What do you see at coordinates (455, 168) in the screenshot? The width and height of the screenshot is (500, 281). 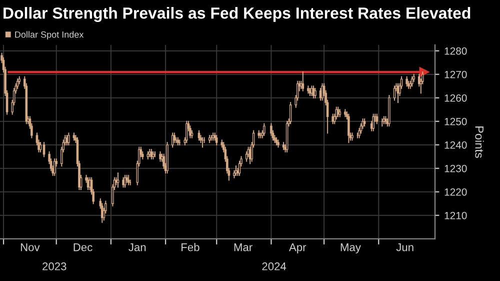 I see `y-tick-label: 1230` at bounding box center [455, 168].